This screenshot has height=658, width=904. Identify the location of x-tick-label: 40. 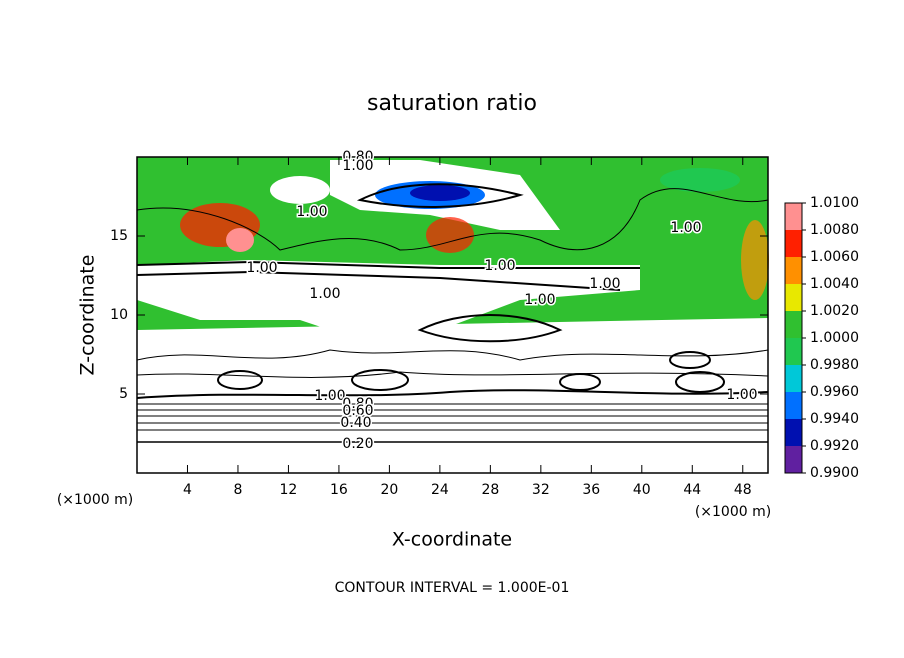
(642, 490).